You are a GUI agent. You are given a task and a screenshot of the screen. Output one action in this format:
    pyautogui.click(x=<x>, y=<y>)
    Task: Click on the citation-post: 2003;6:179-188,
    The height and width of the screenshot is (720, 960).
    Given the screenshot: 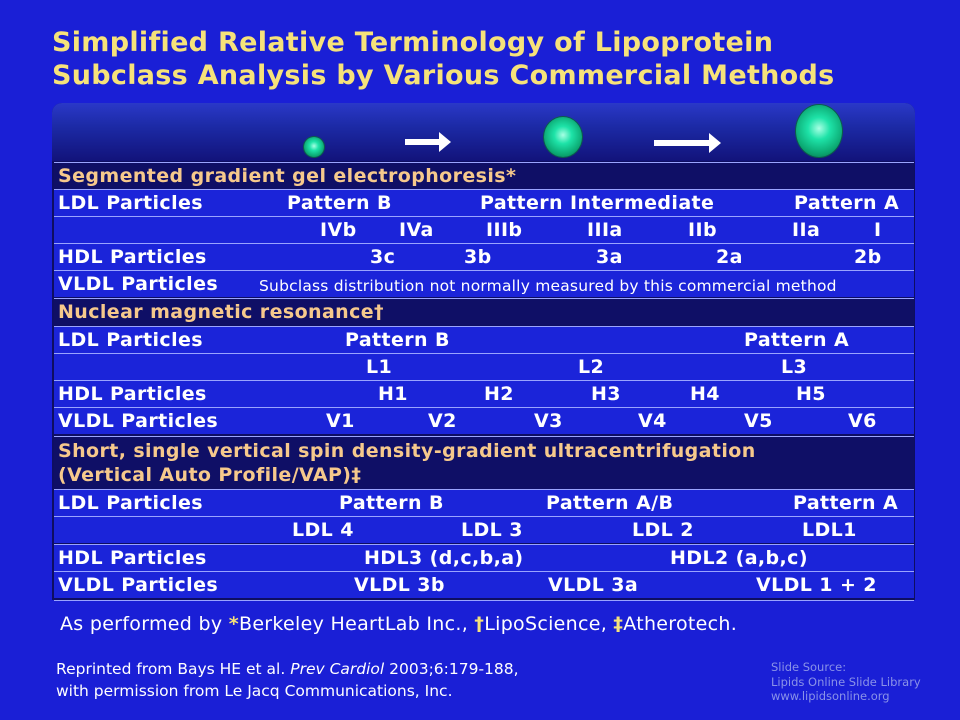 What is the action you would take?
    pyautogui.click(x=451, y=669)
    